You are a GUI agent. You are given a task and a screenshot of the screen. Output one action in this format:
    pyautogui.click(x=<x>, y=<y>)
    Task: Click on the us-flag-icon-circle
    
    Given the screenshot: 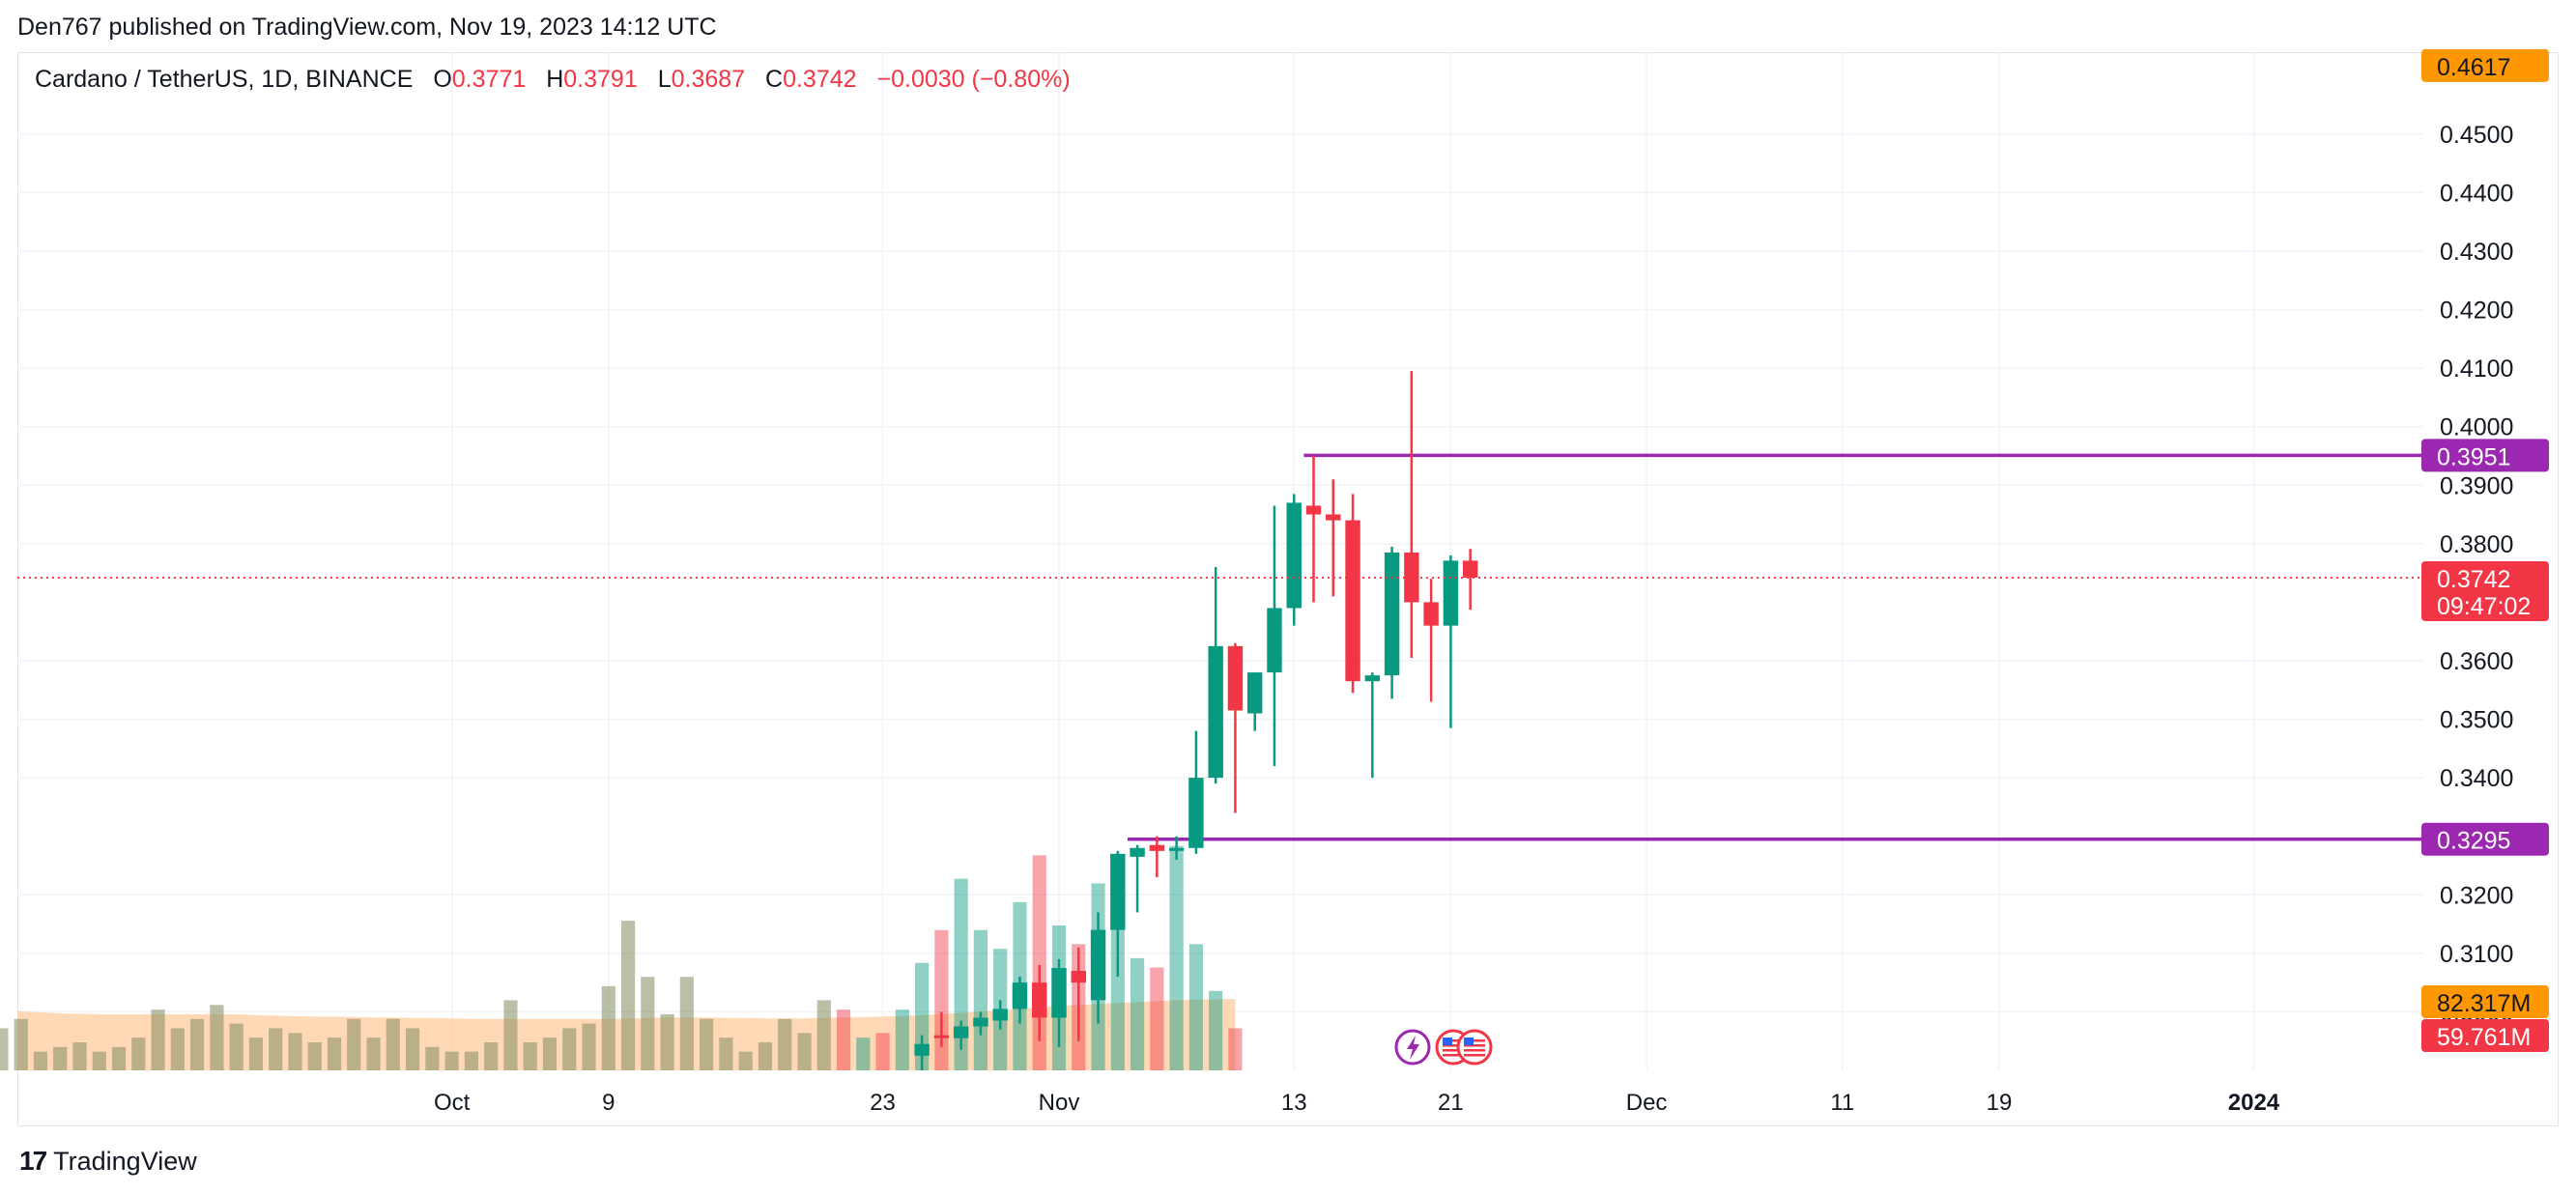 What is the action you would take?
    pyautogui.click(x=1475, y=1048)
    